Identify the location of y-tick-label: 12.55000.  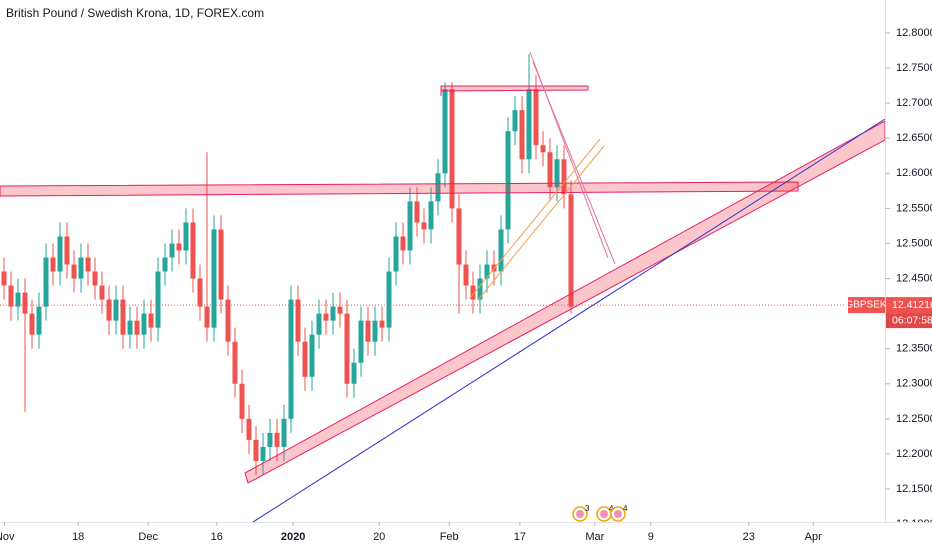
(914, 208).